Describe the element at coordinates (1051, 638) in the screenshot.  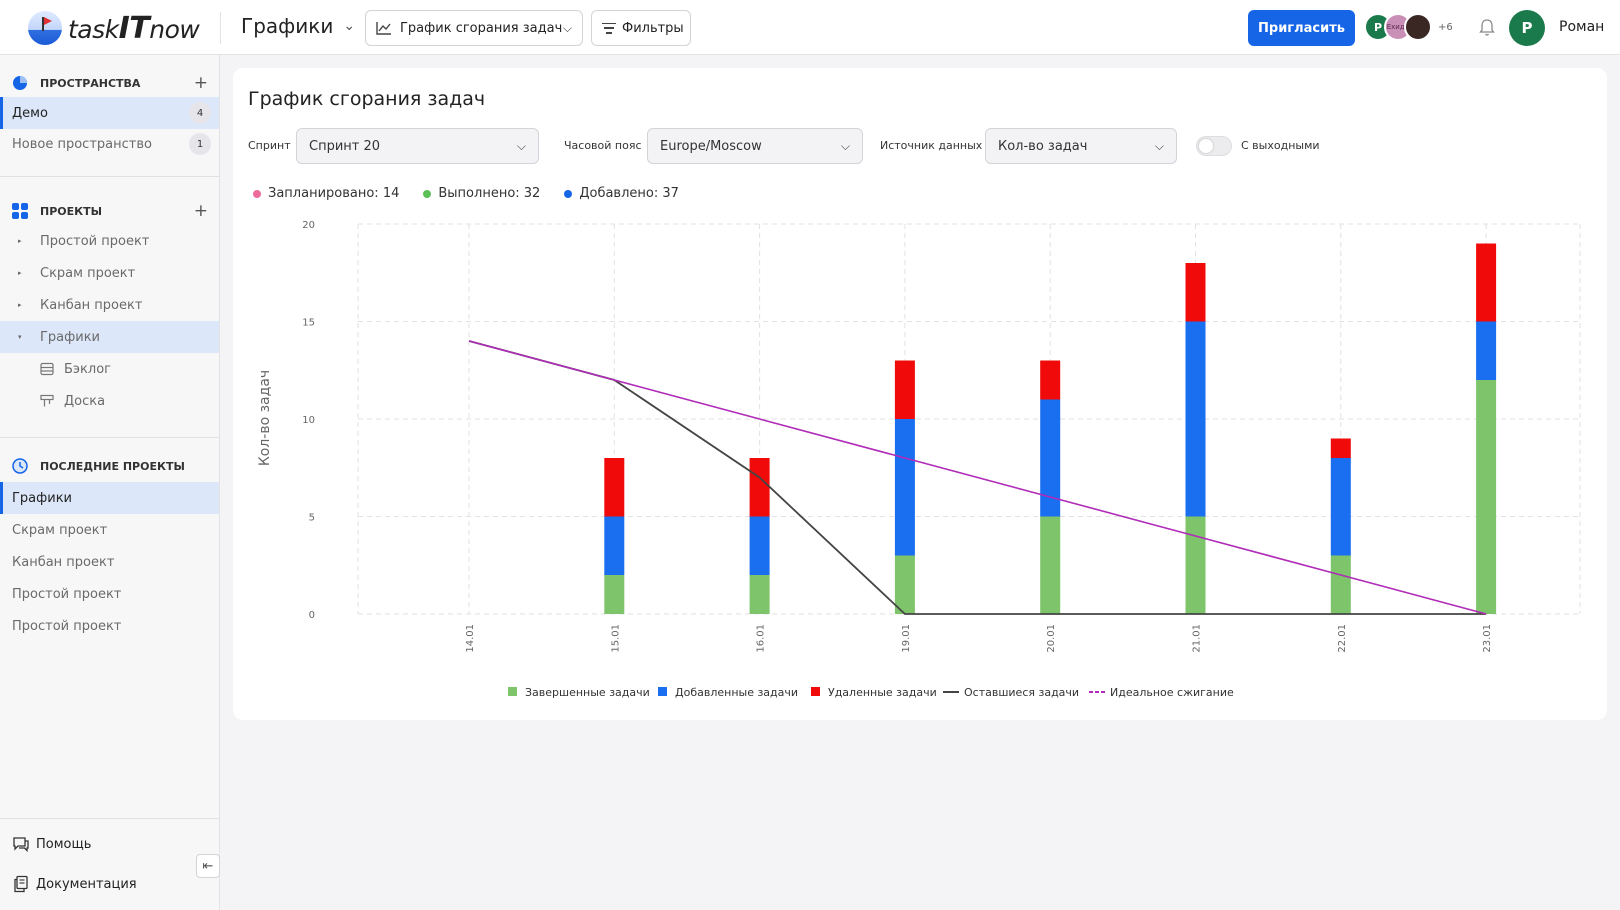
I see `x-tick-label: 20.01` at that location.